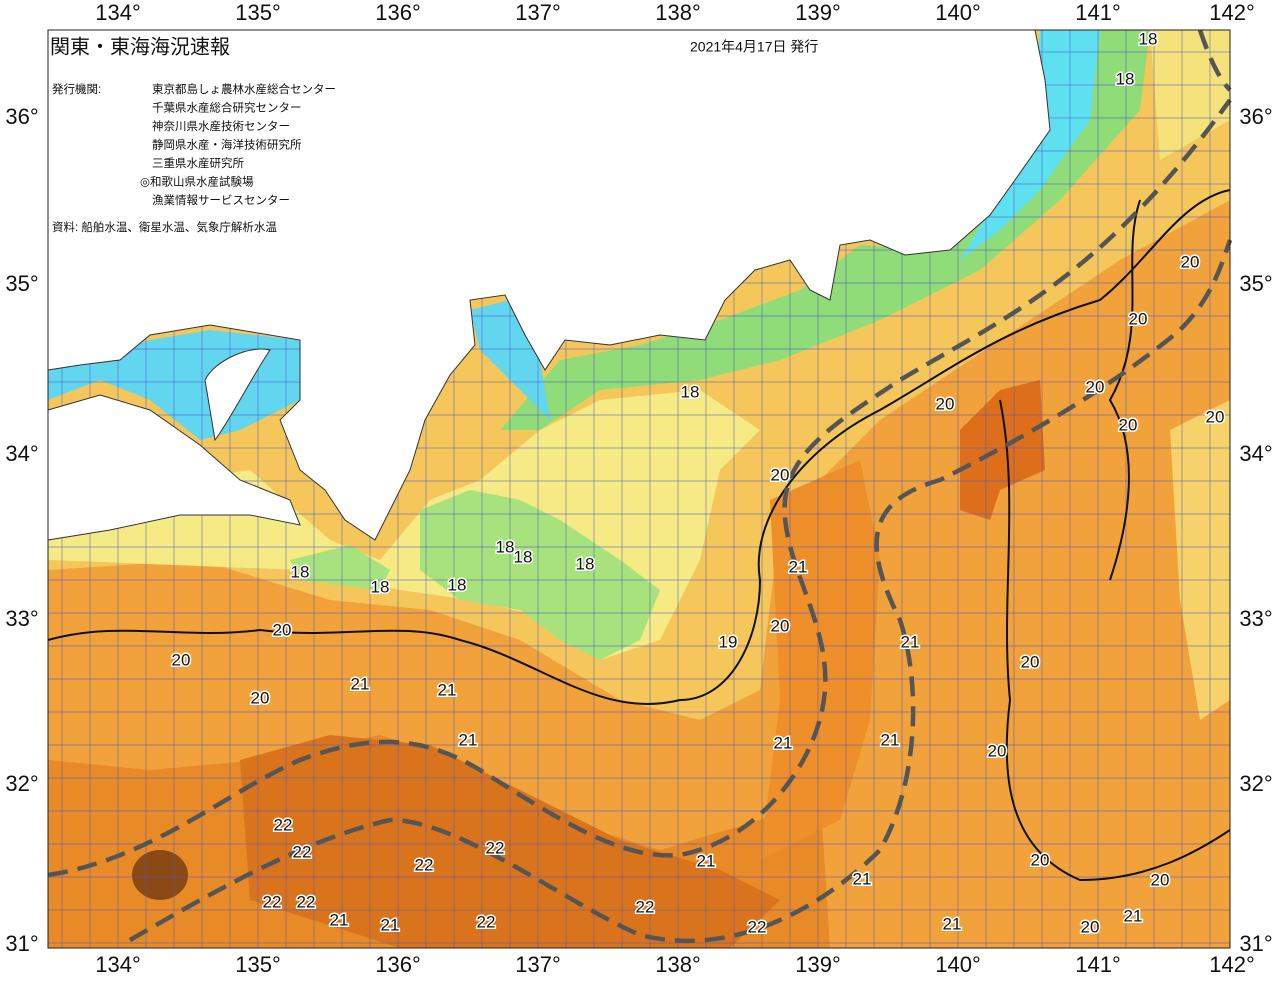 The width and height of the screenshot is (1280, 985). I want to click on contour-20-east, so click(1115, 640).